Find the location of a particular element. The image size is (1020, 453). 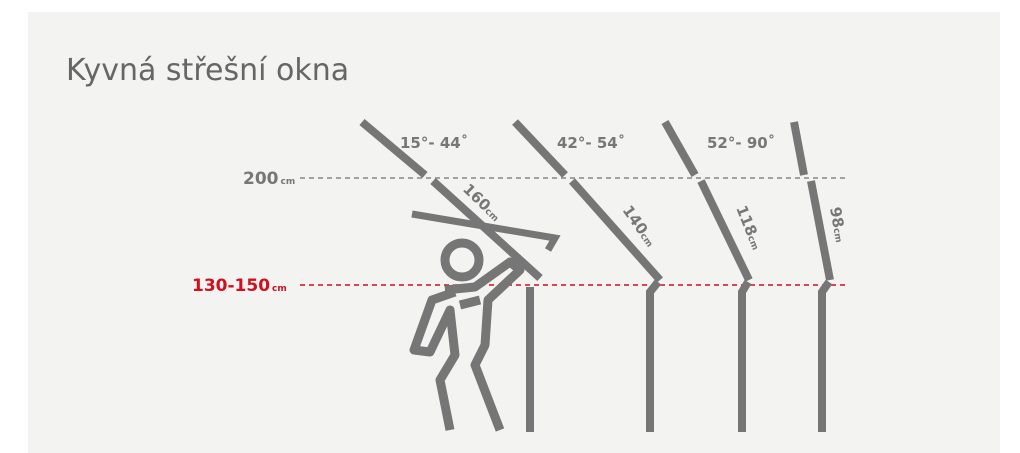

level-label: 200 cm is located at coordinates (269, 179).